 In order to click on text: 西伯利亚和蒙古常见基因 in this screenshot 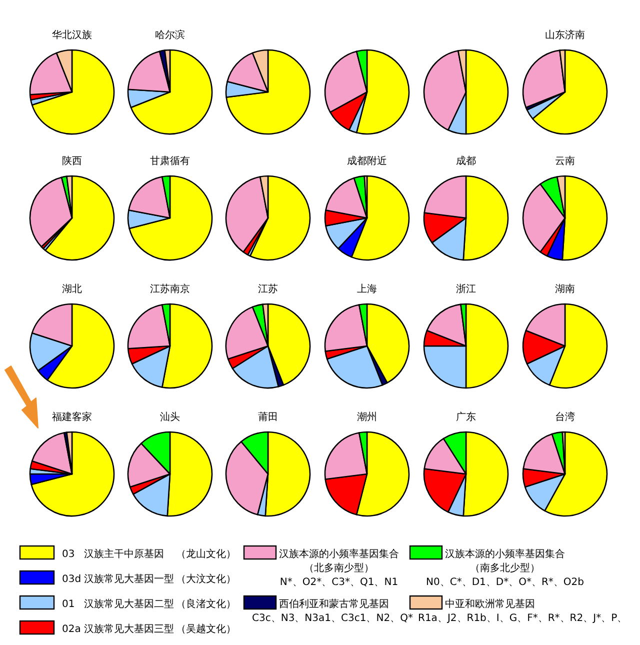, I will do `click(334, 604)`.